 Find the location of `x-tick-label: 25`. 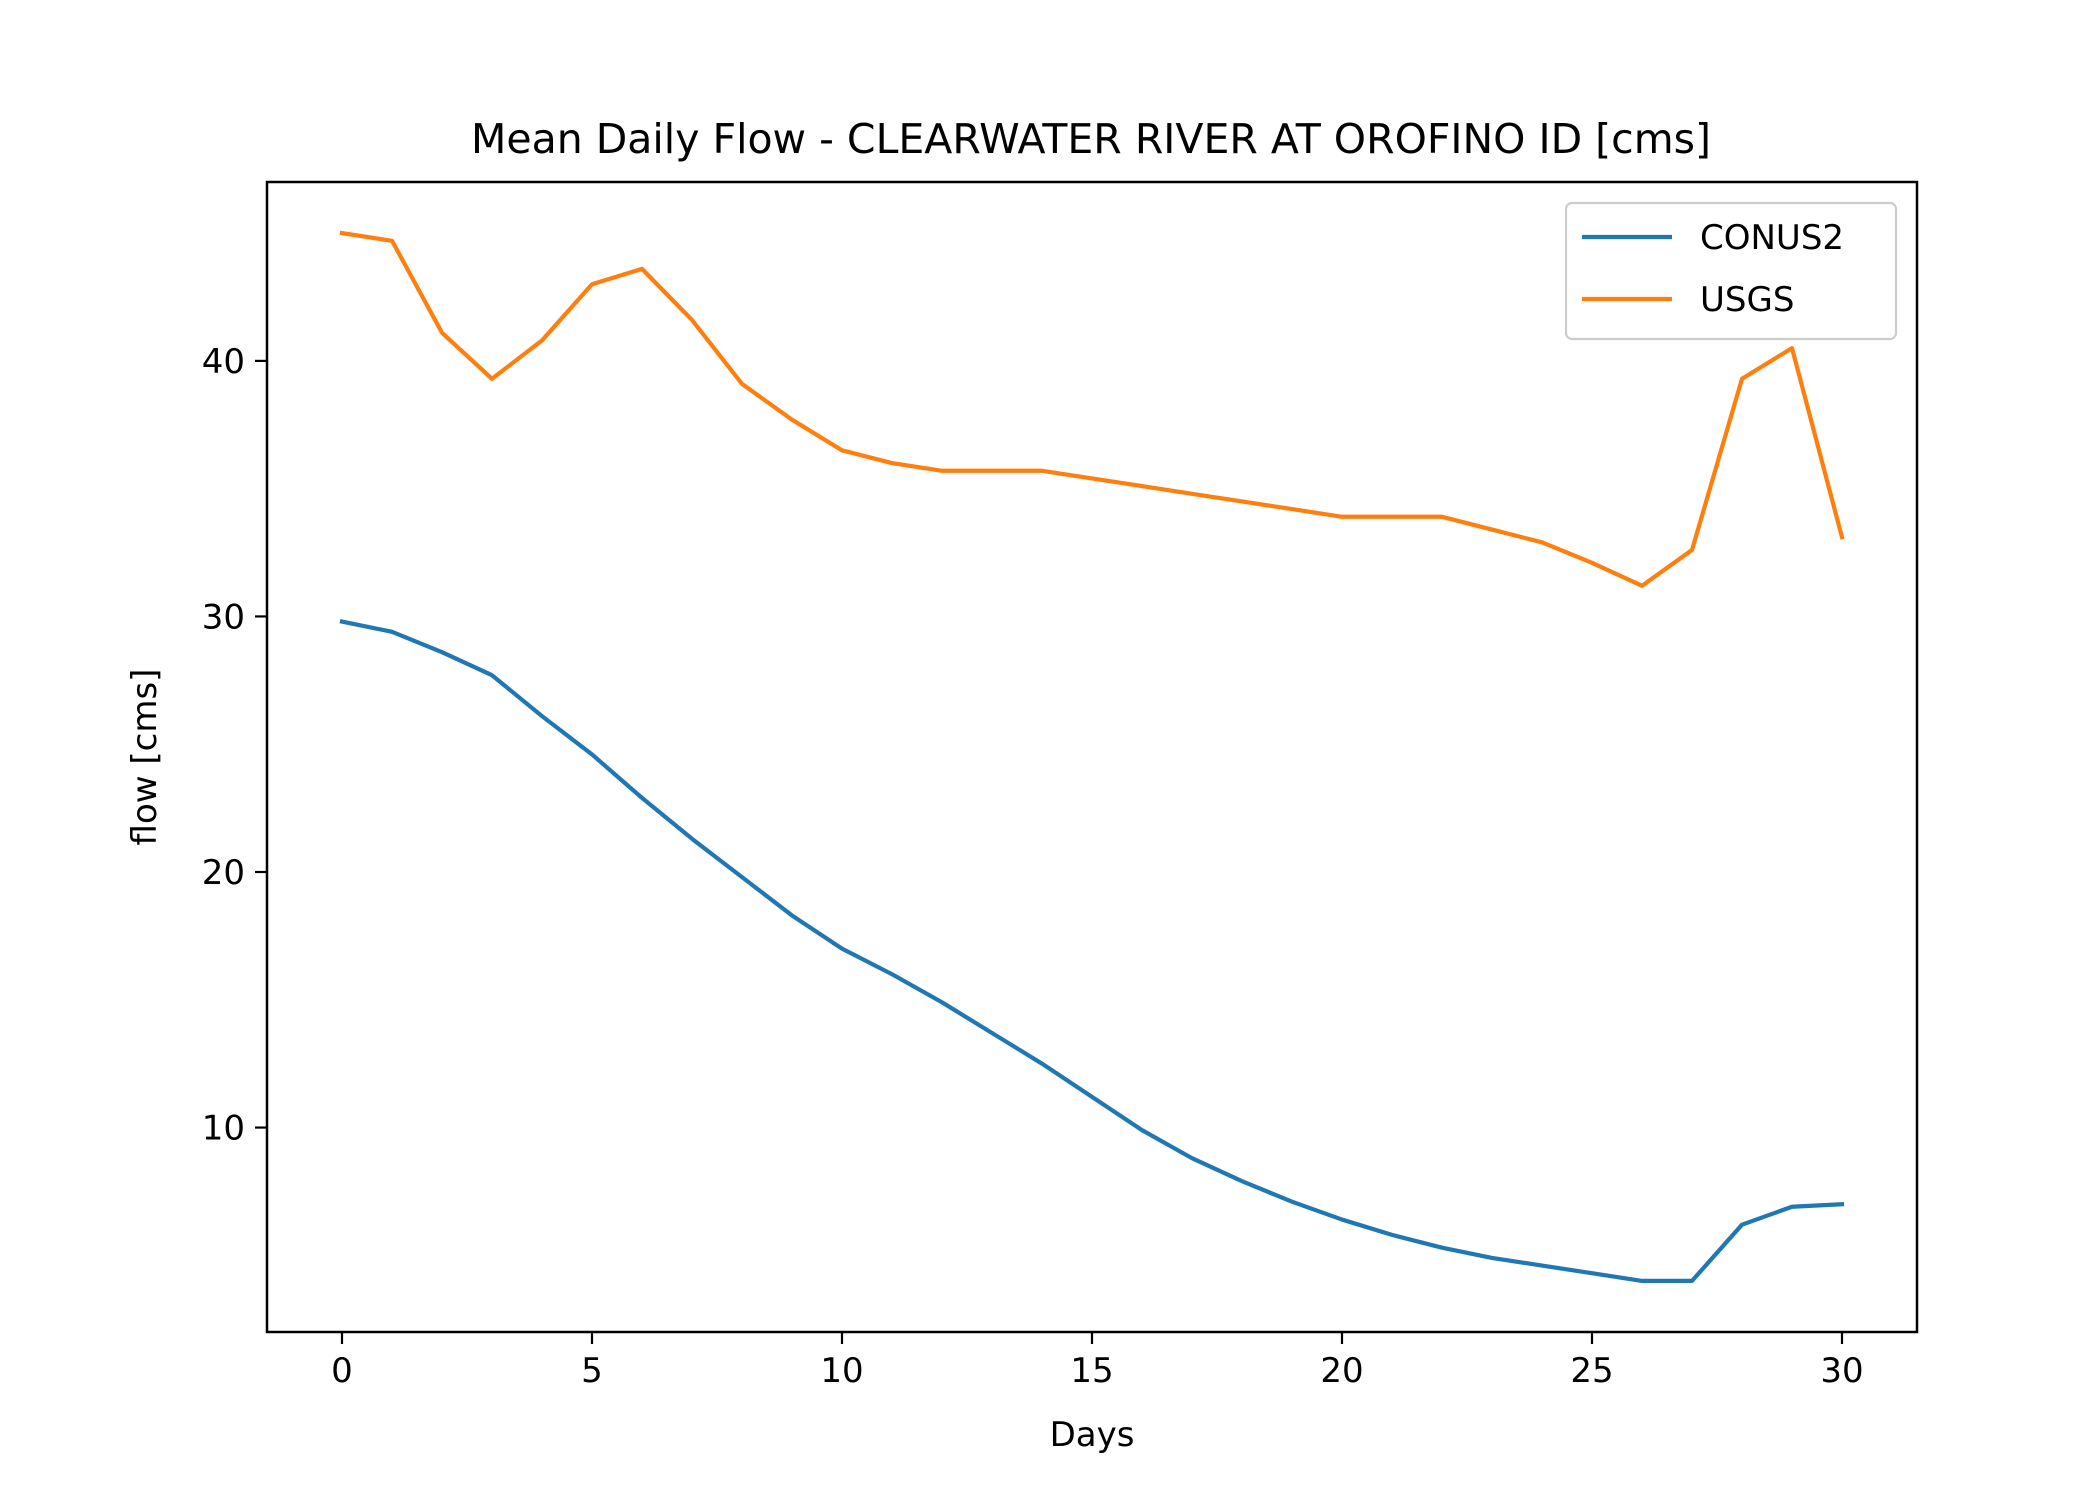

x-tick-label: 25 is located at coordinates (1591, 1371).